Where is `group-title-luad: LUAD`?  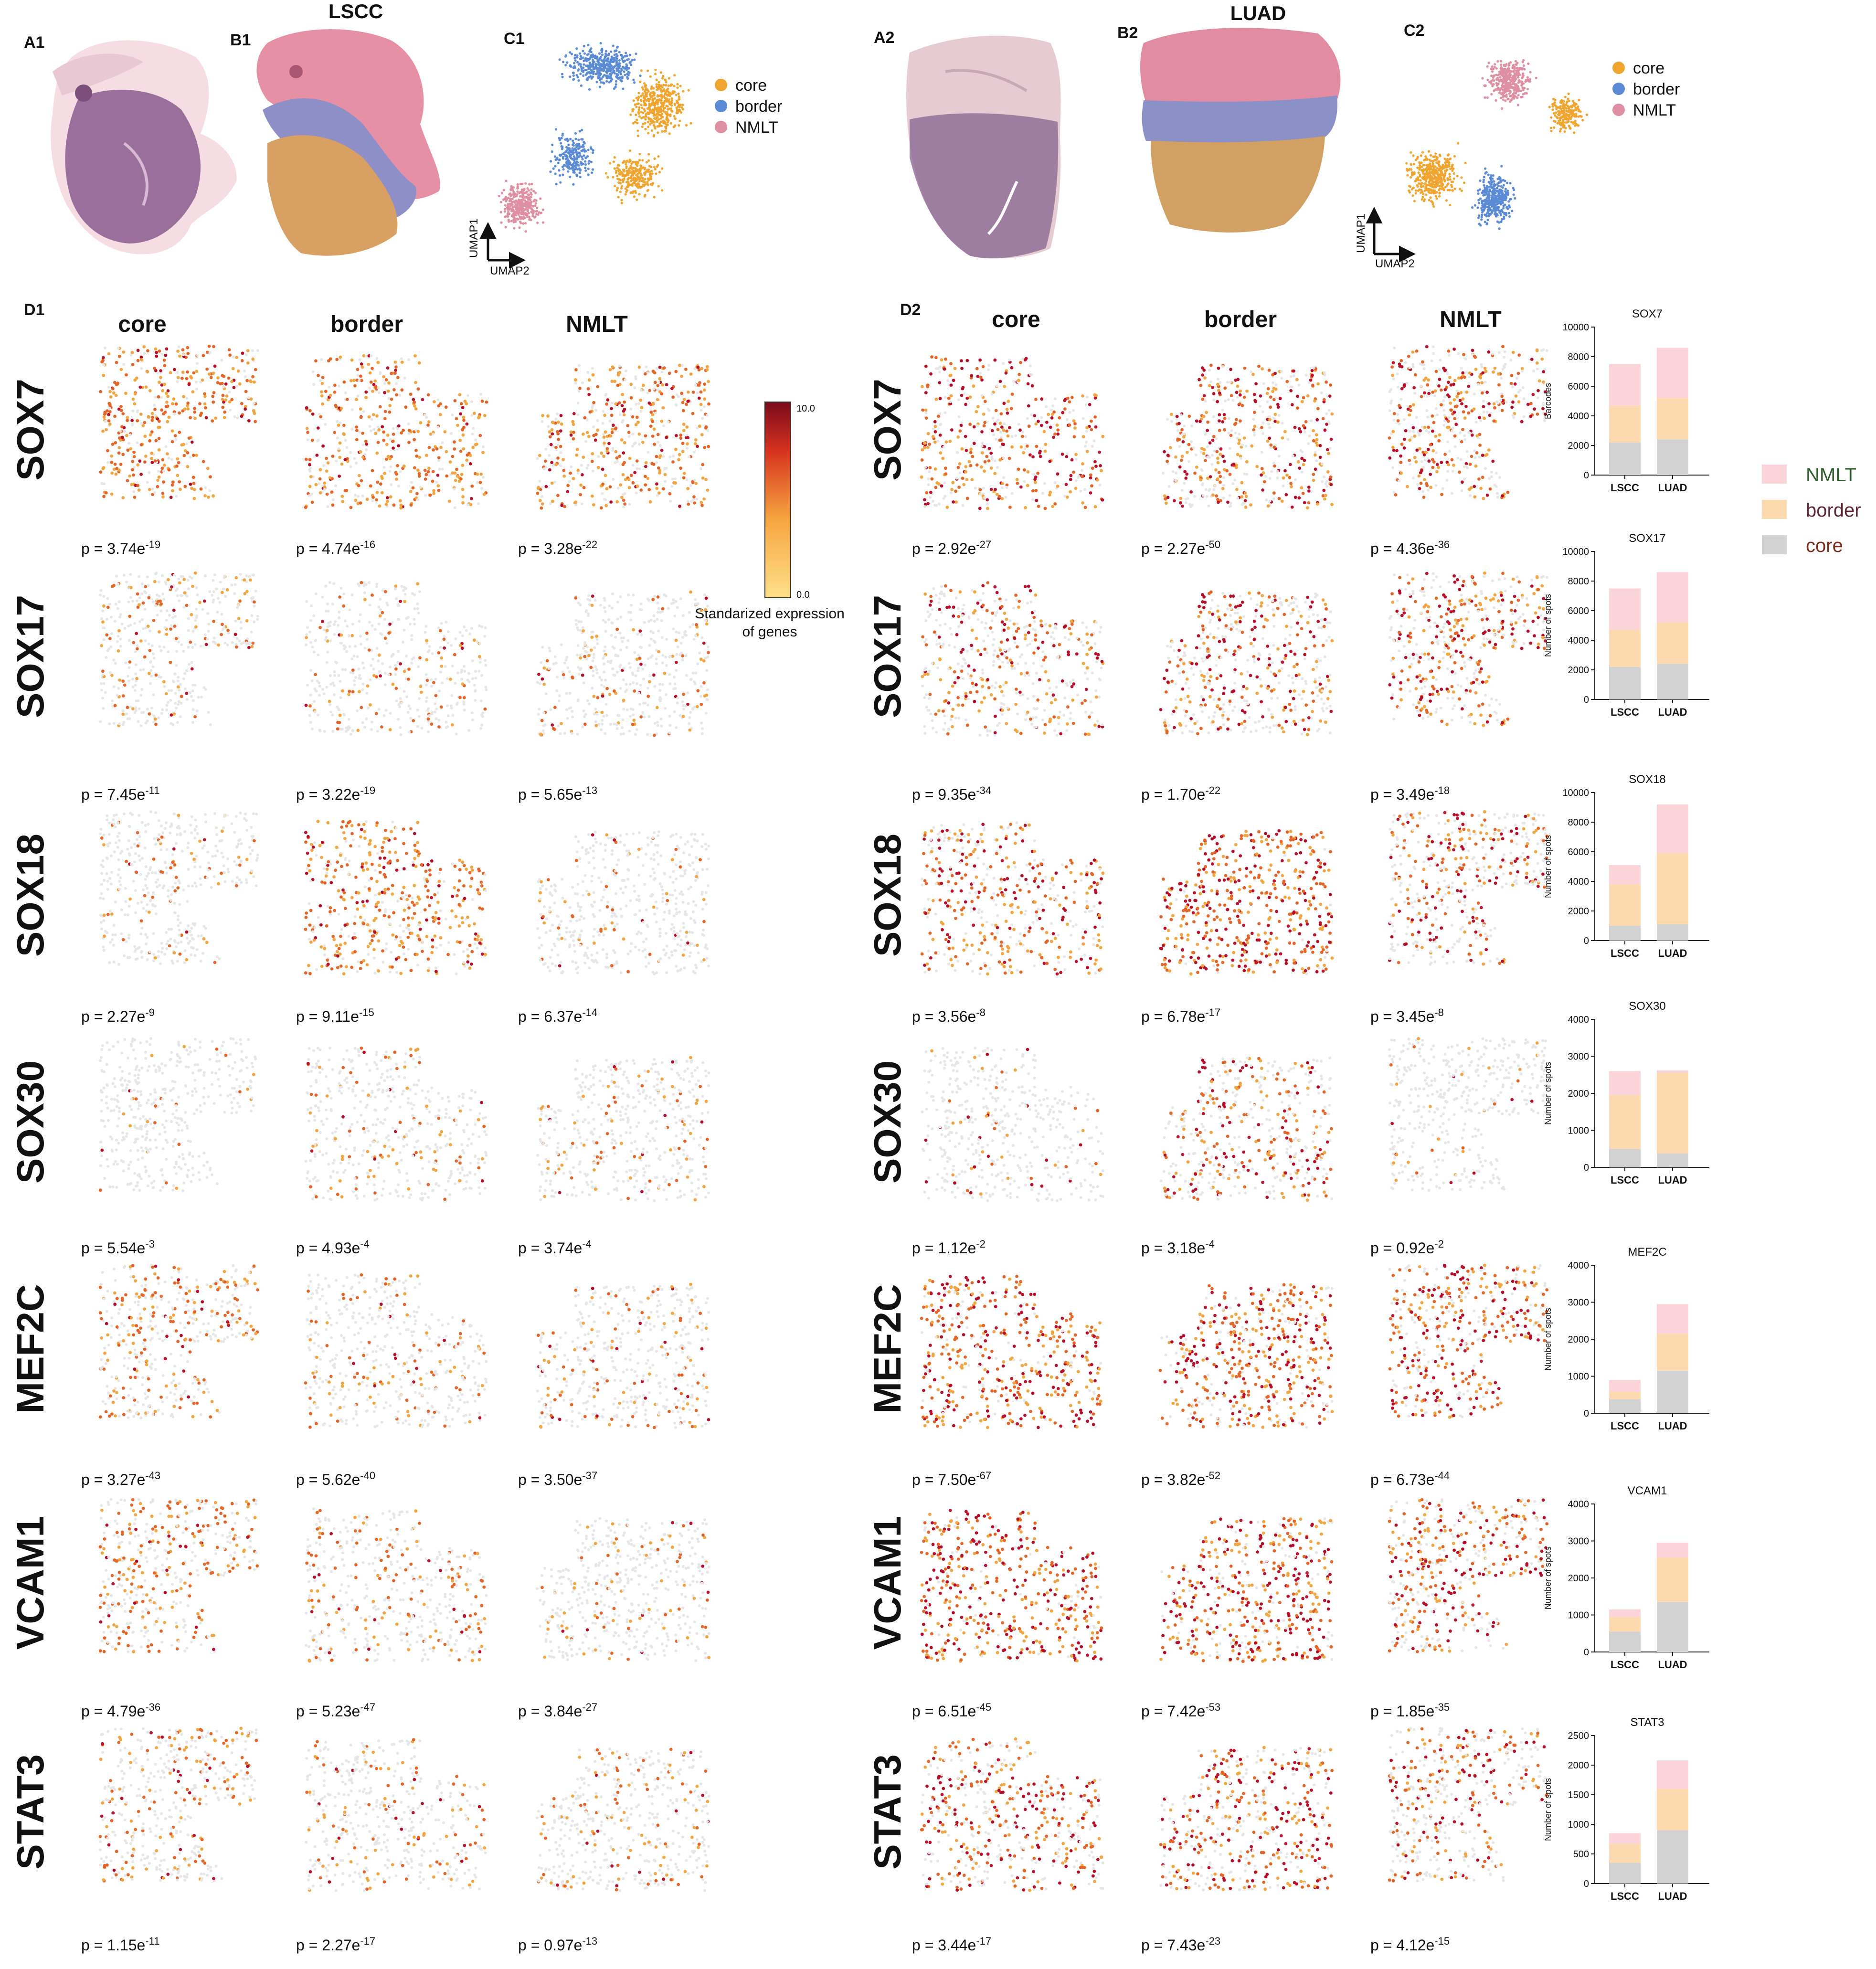 group-title-luad: LUAD is located at coordinates (1258, 13).